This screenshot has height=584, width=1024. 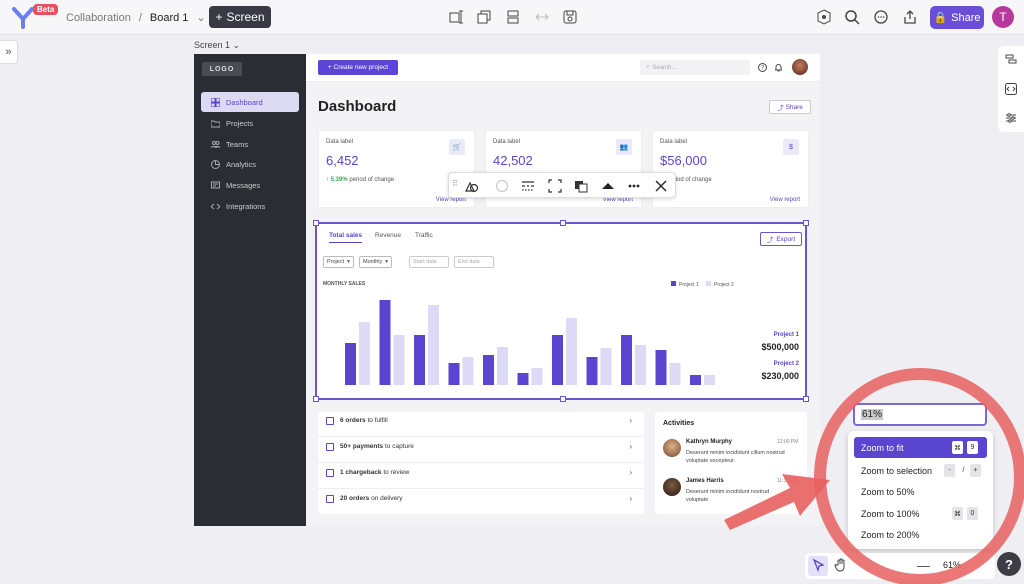 What do you see at coordinates (949, 470) in the screenshot?
I see `zoom-out-key: -` at bounding box center [949, 470].